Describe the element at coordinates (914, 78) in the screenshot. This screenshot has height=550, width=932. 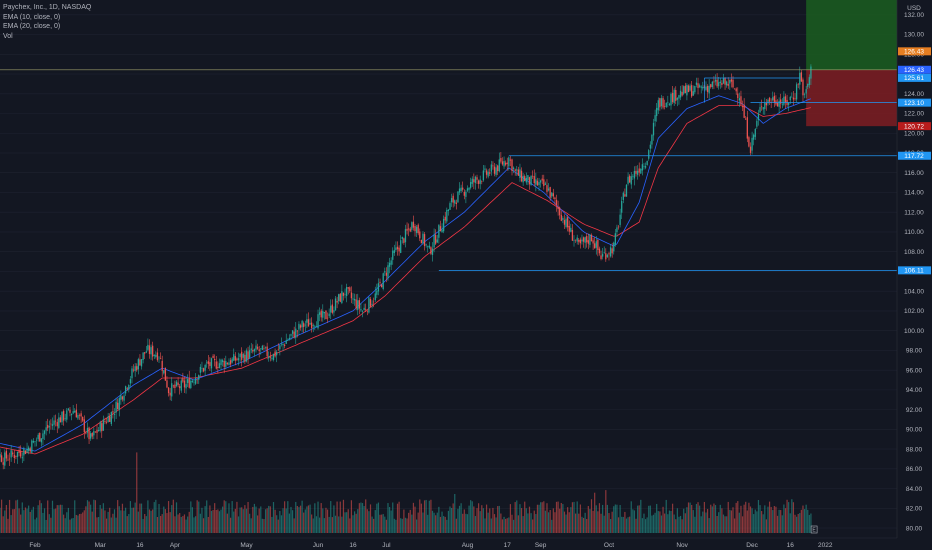
I see `price-label-text: 125.61` at that location.